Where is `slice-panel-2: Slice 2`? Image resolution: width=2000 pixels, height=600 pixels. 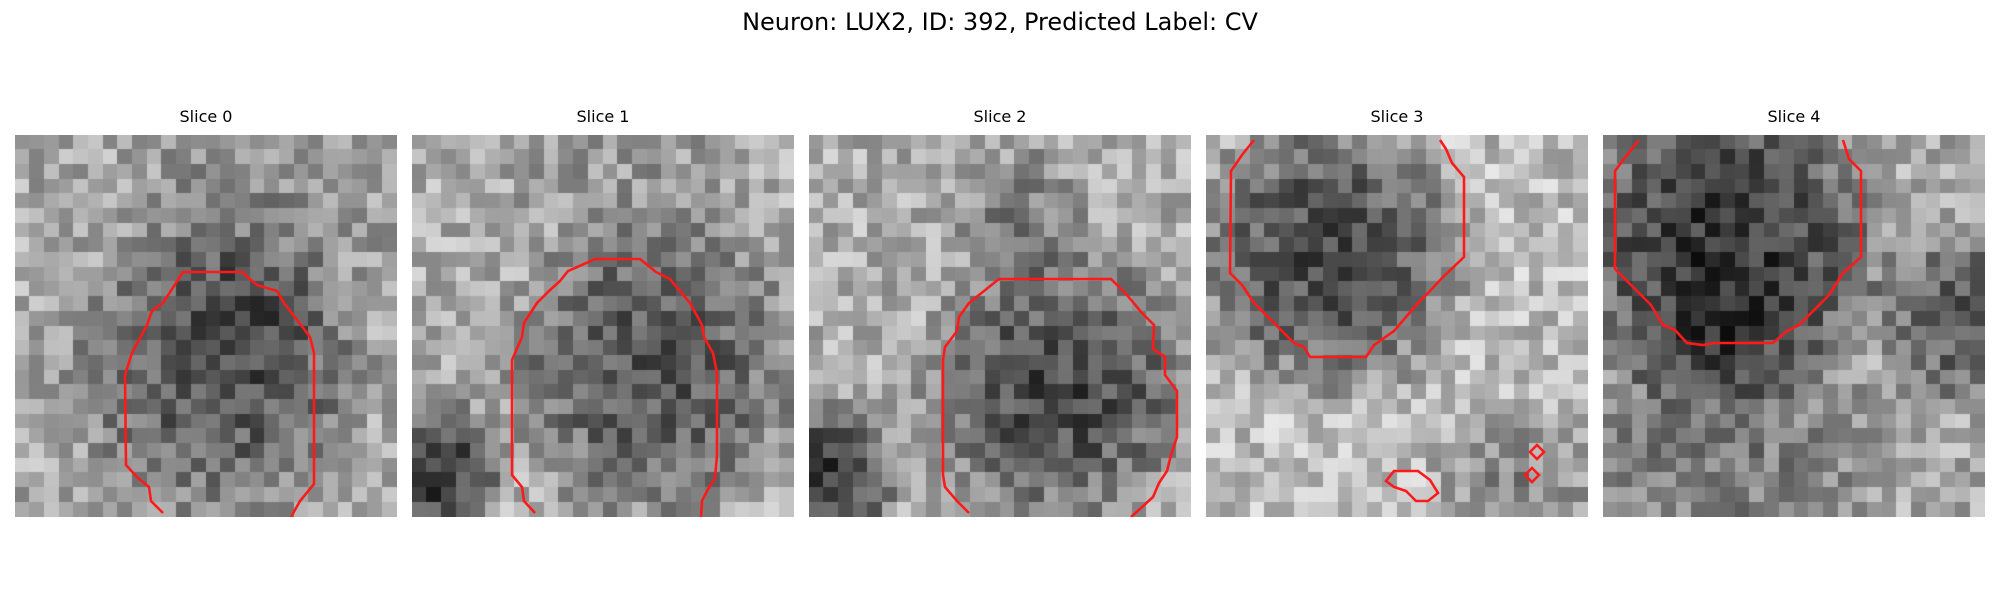
slice-panel-2: Slice 2 is located at coordinates (1000, 317).